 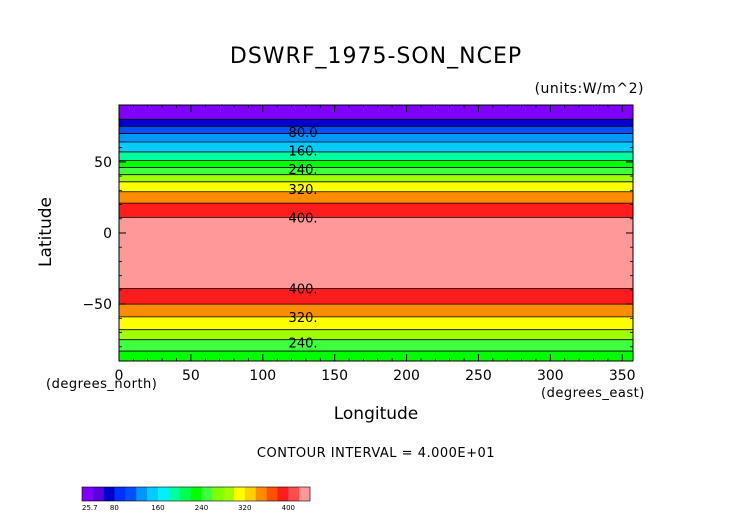 What do you see at coordinates (303, 170) in the screenshot?
I see `contour-label-2: 240.` at bounding box center [303, 170].